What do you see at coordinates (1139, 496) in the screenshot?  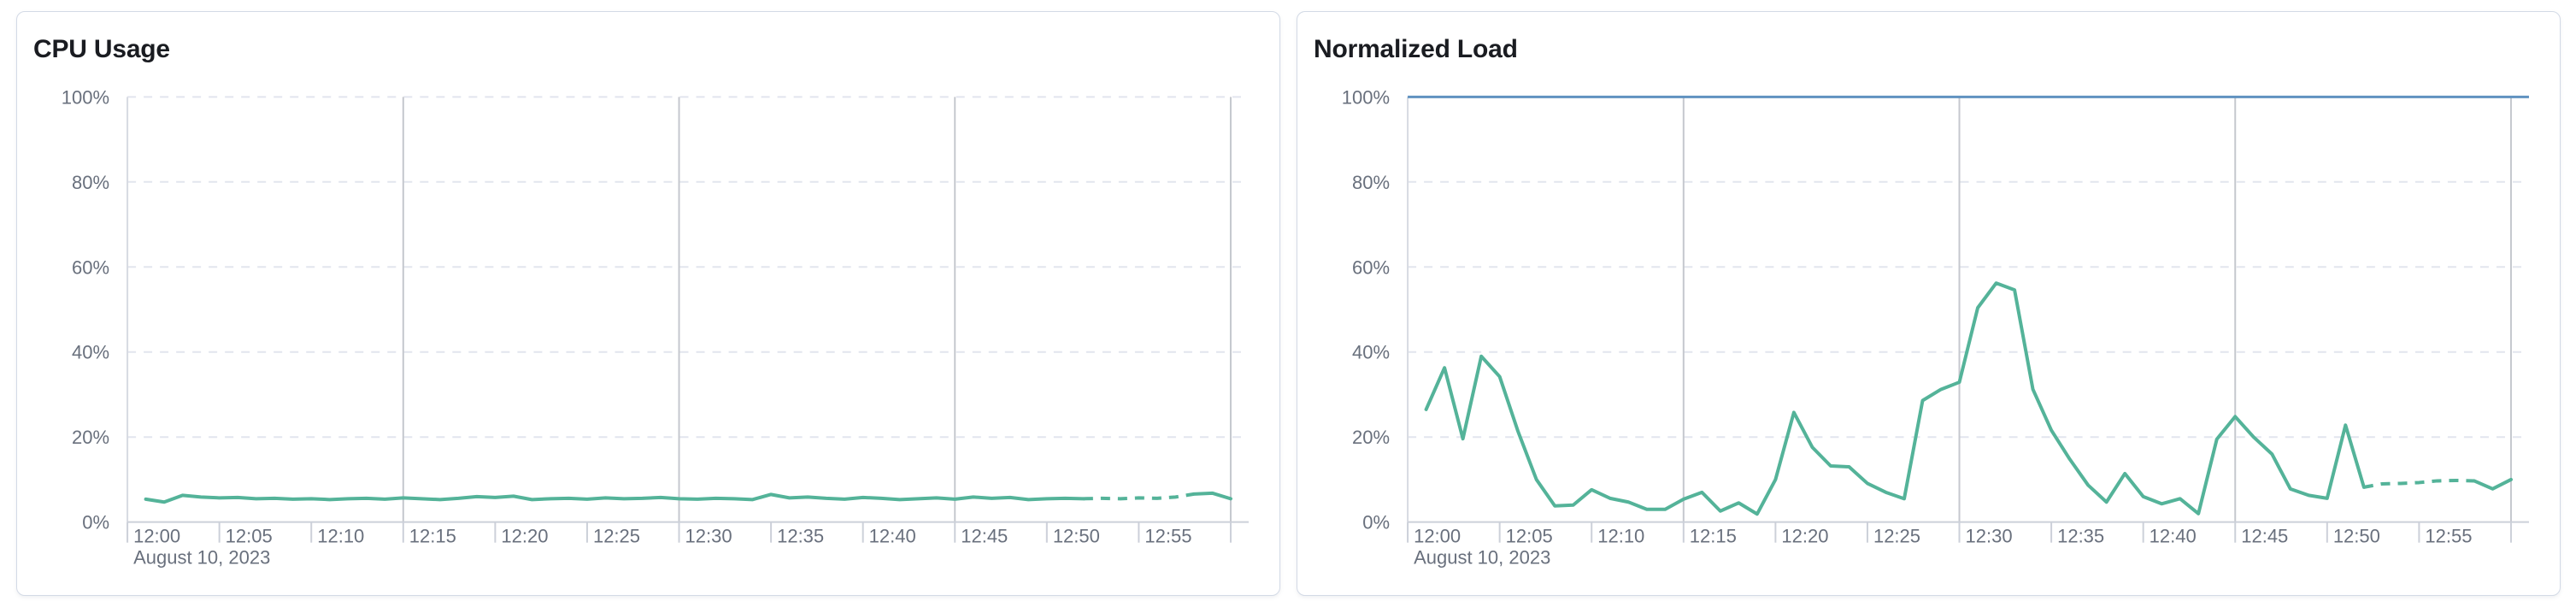 I see `cpu-usage-line-partial` at bounding box center [1139, 496].